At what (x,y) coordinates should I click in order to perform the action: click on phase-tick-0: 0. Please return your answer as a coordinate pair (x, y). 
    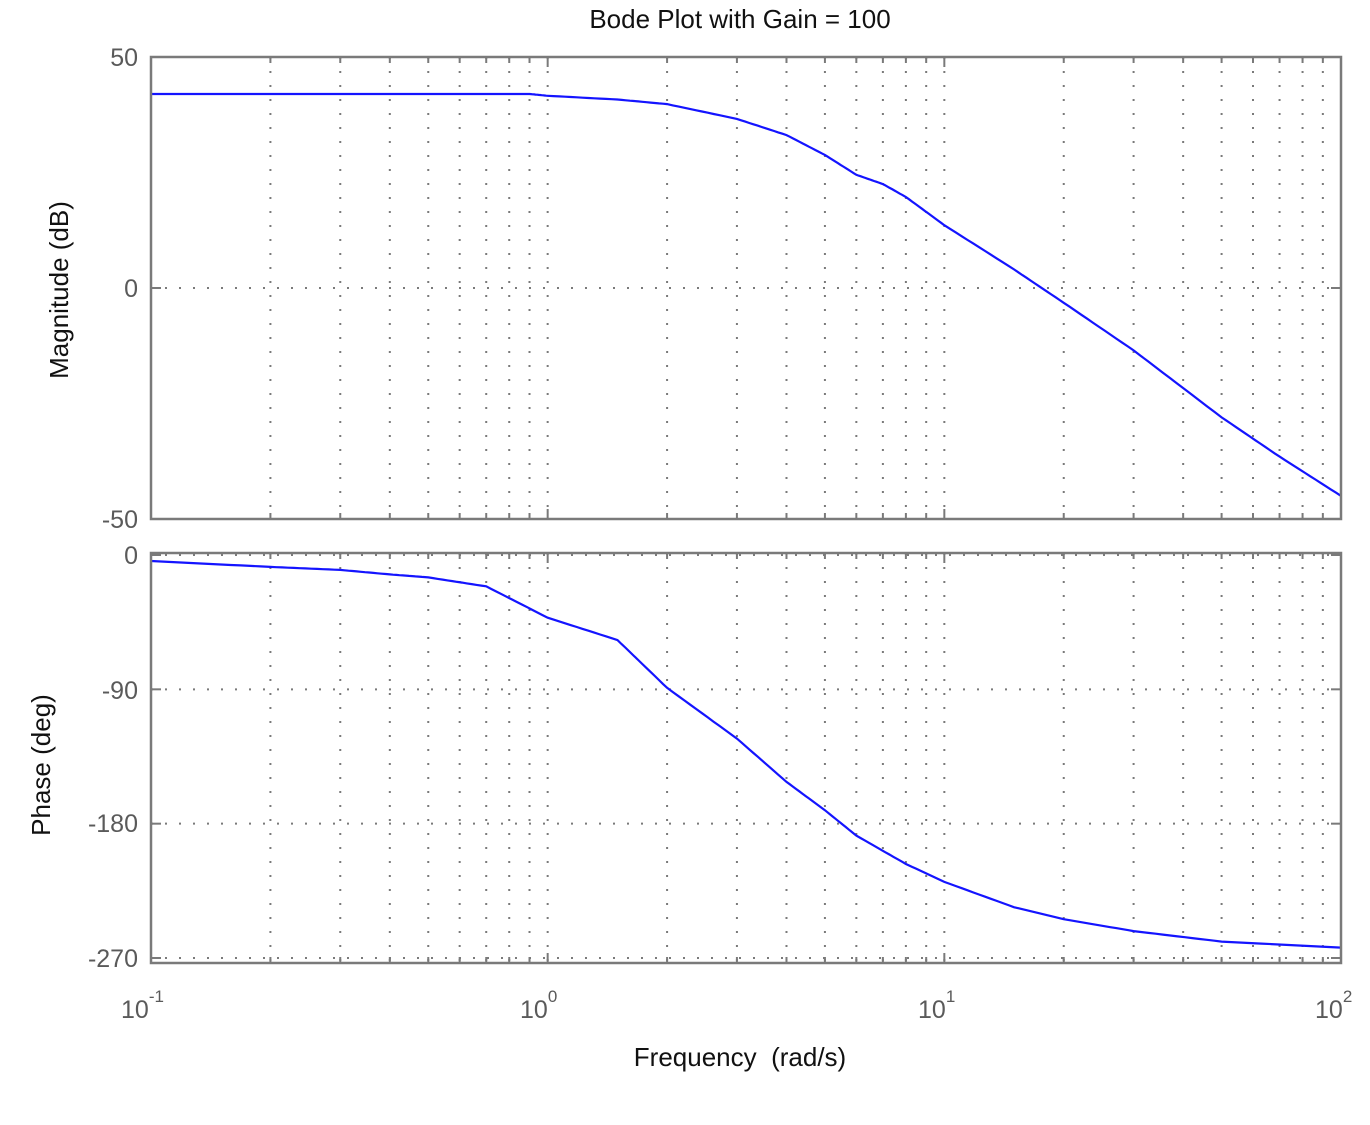
    Looking at the image, I should click on (131, 556).